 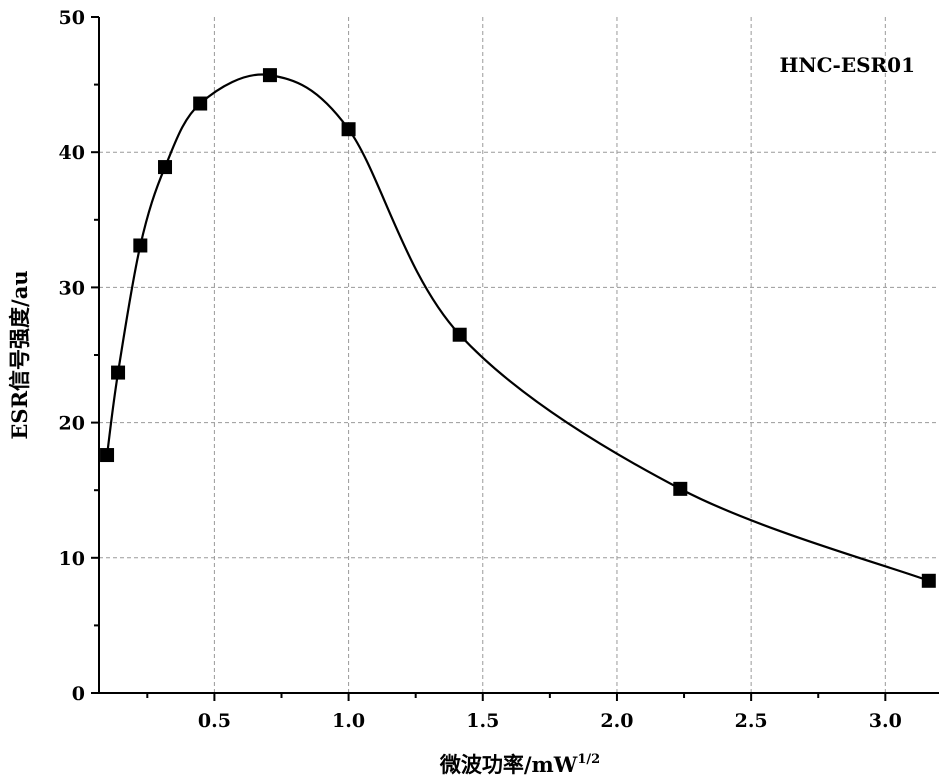 I want to click on y-tick-label: 0, so click(x=78, y=694).